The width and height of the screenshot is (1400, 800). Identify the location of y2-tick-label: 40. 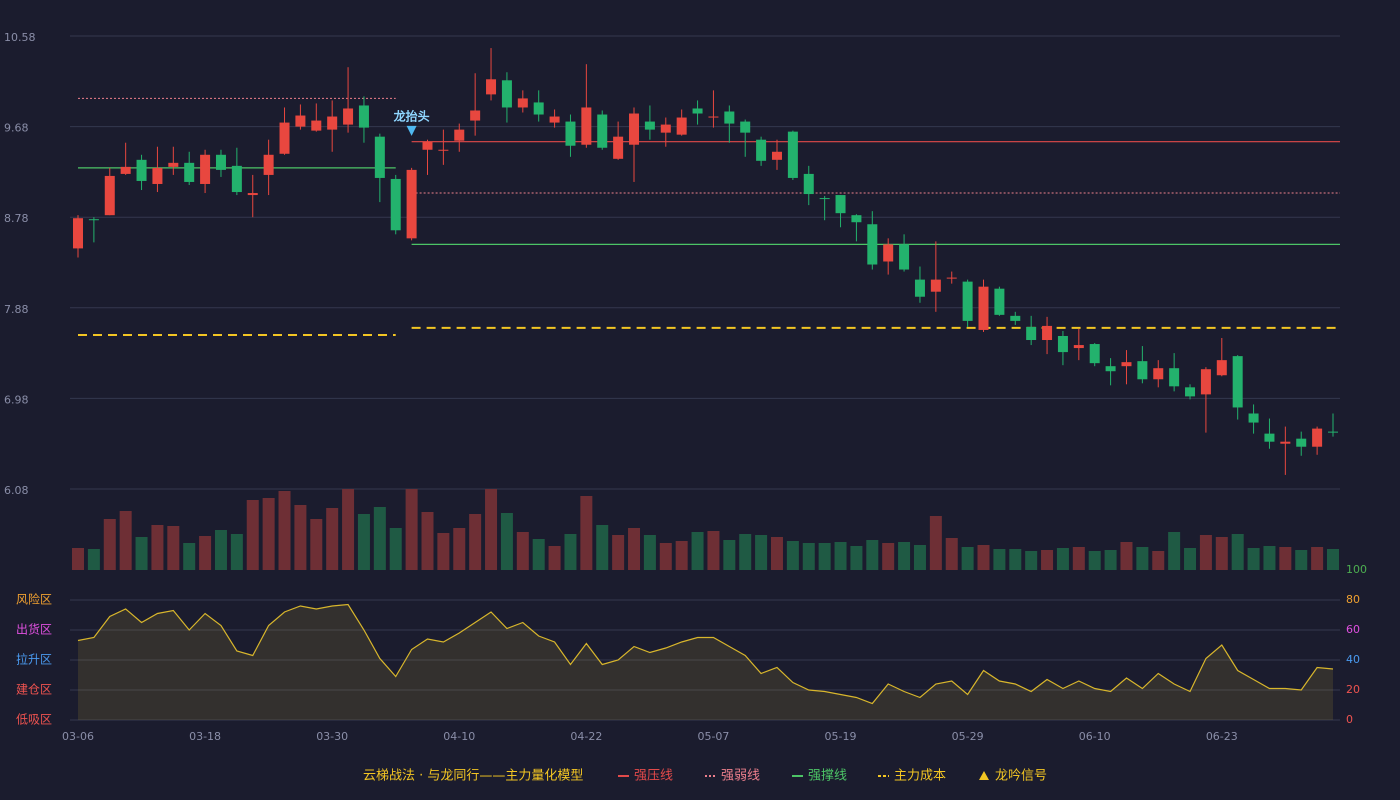
(1353, 659).